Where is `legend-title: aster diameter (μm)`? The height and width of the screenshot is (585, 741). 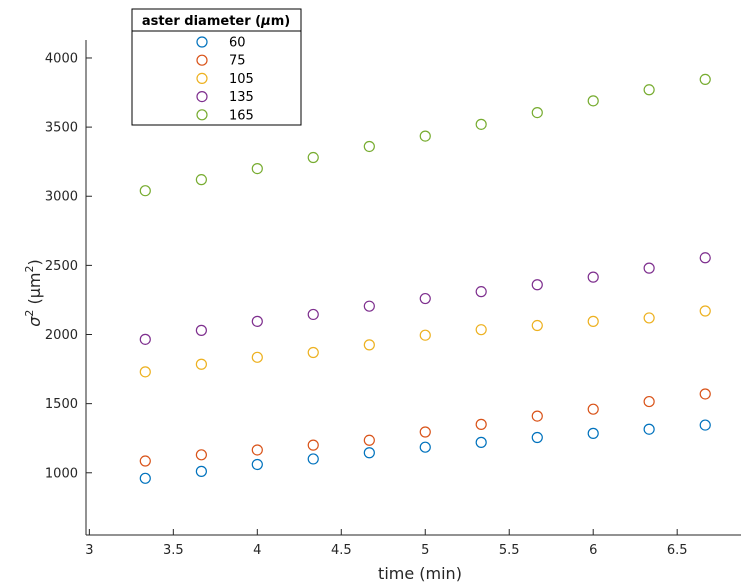 legend-title: aster diameter (μm) is located at coordinates (216, 21).